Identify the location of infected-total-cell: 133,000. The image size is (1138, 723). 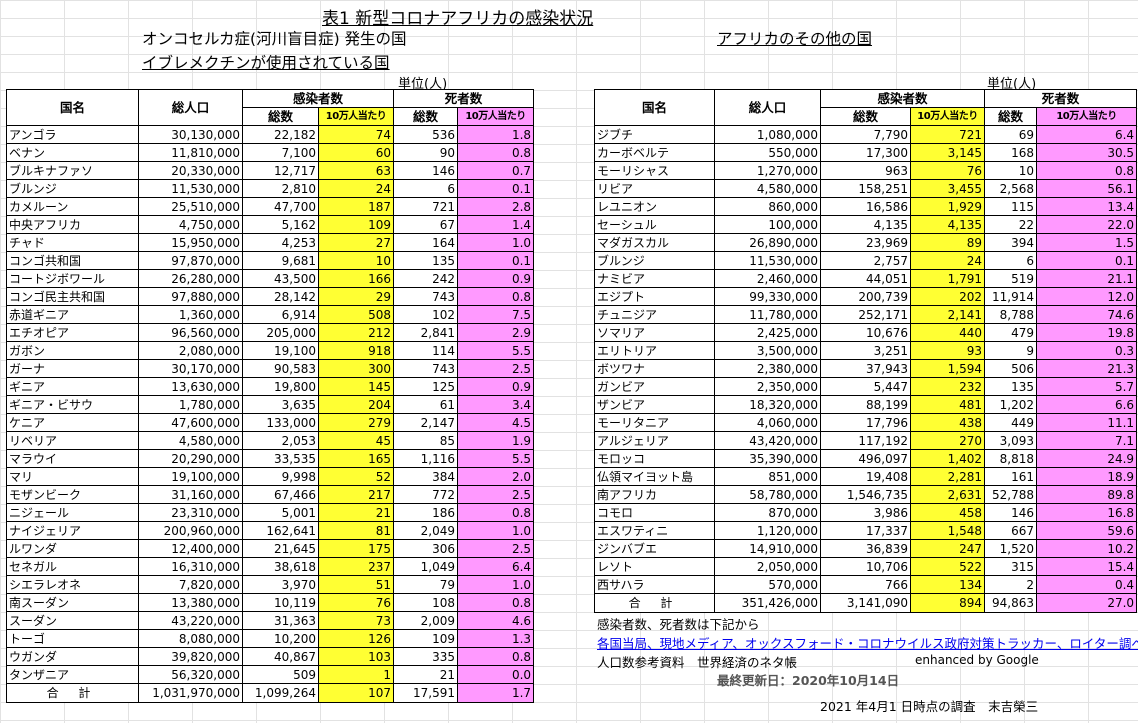
(280, 422).